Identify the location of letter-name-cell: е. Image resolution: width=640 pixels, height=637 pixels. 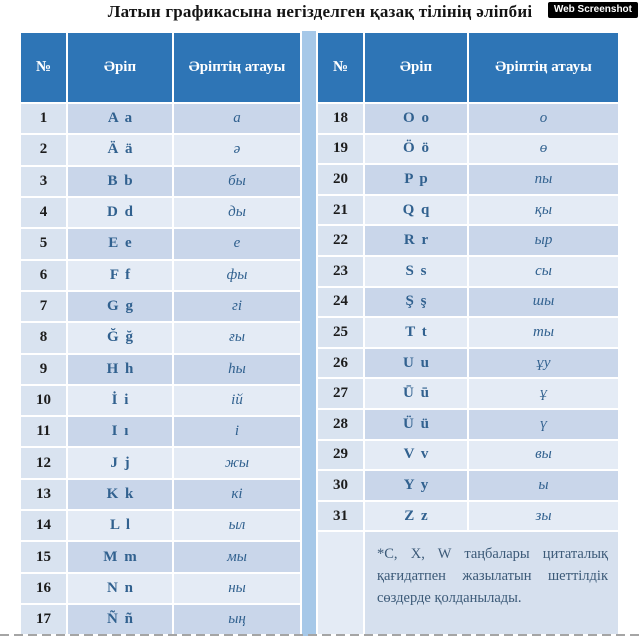
(237, 244).